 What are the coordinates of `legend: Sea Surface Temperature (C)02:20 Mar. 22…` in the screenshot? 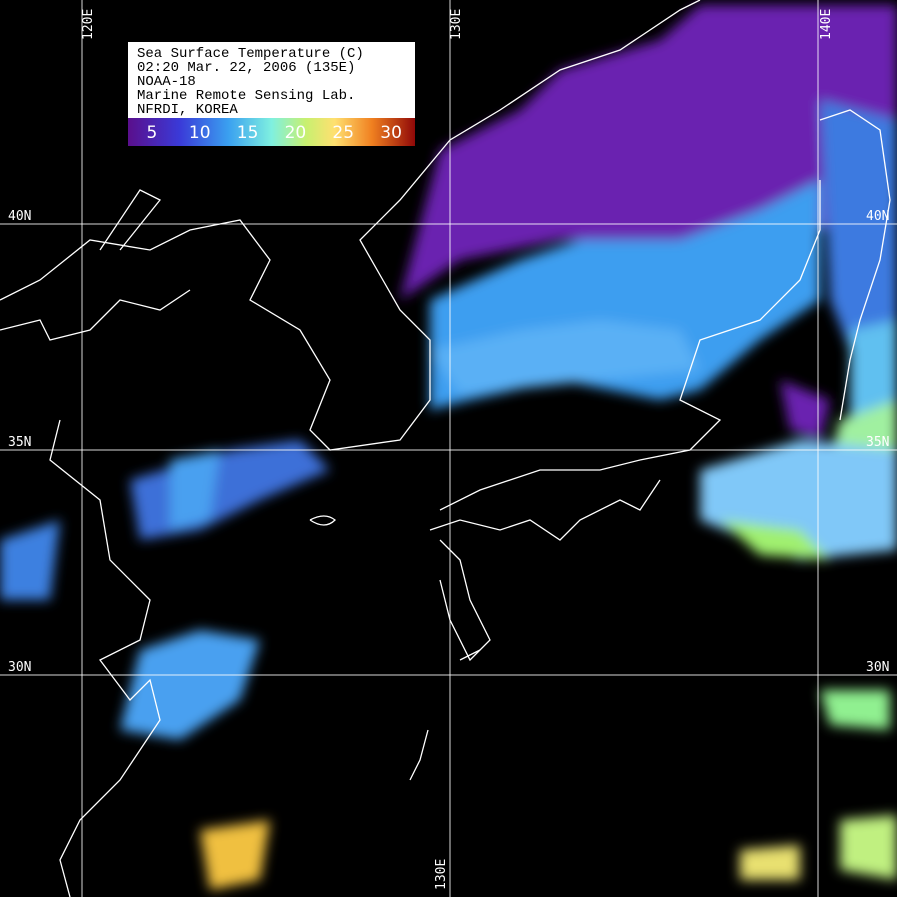 It's located at (271, 94).